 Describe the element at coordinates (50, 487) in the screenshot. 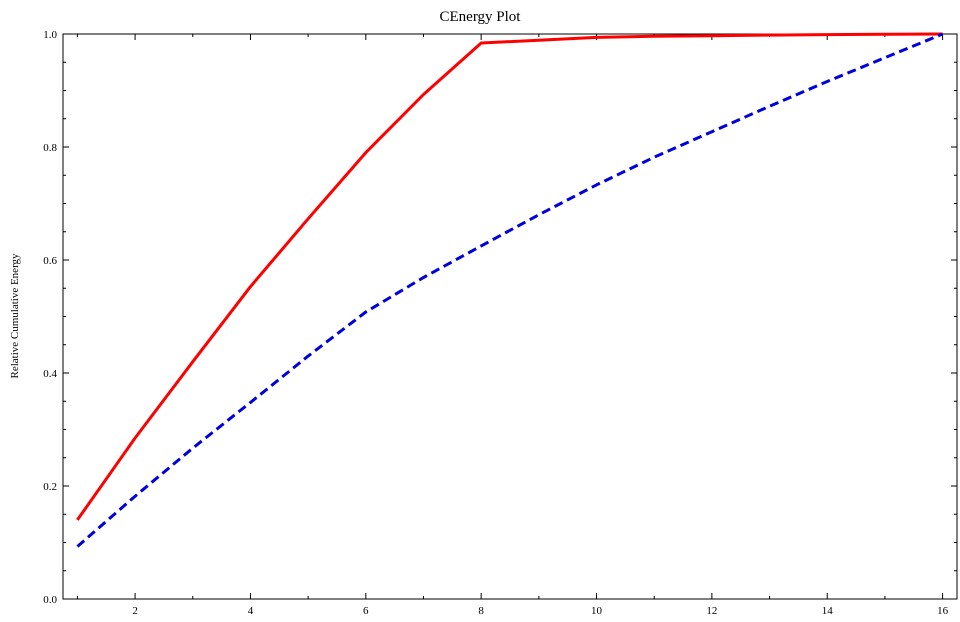

I see `y-tick-label: 0.2` at that location.